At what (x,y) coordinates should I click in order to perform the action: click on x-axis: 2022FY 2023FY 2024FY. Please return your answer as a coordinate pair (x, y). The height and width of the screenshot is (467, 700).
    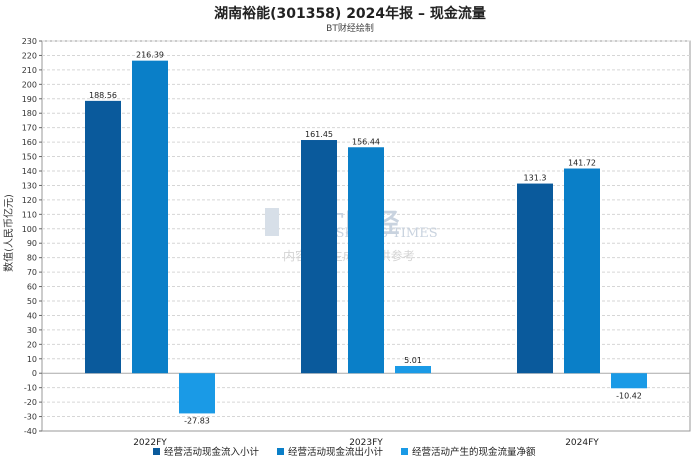
    Looking at the image, I should click on (366, 443).